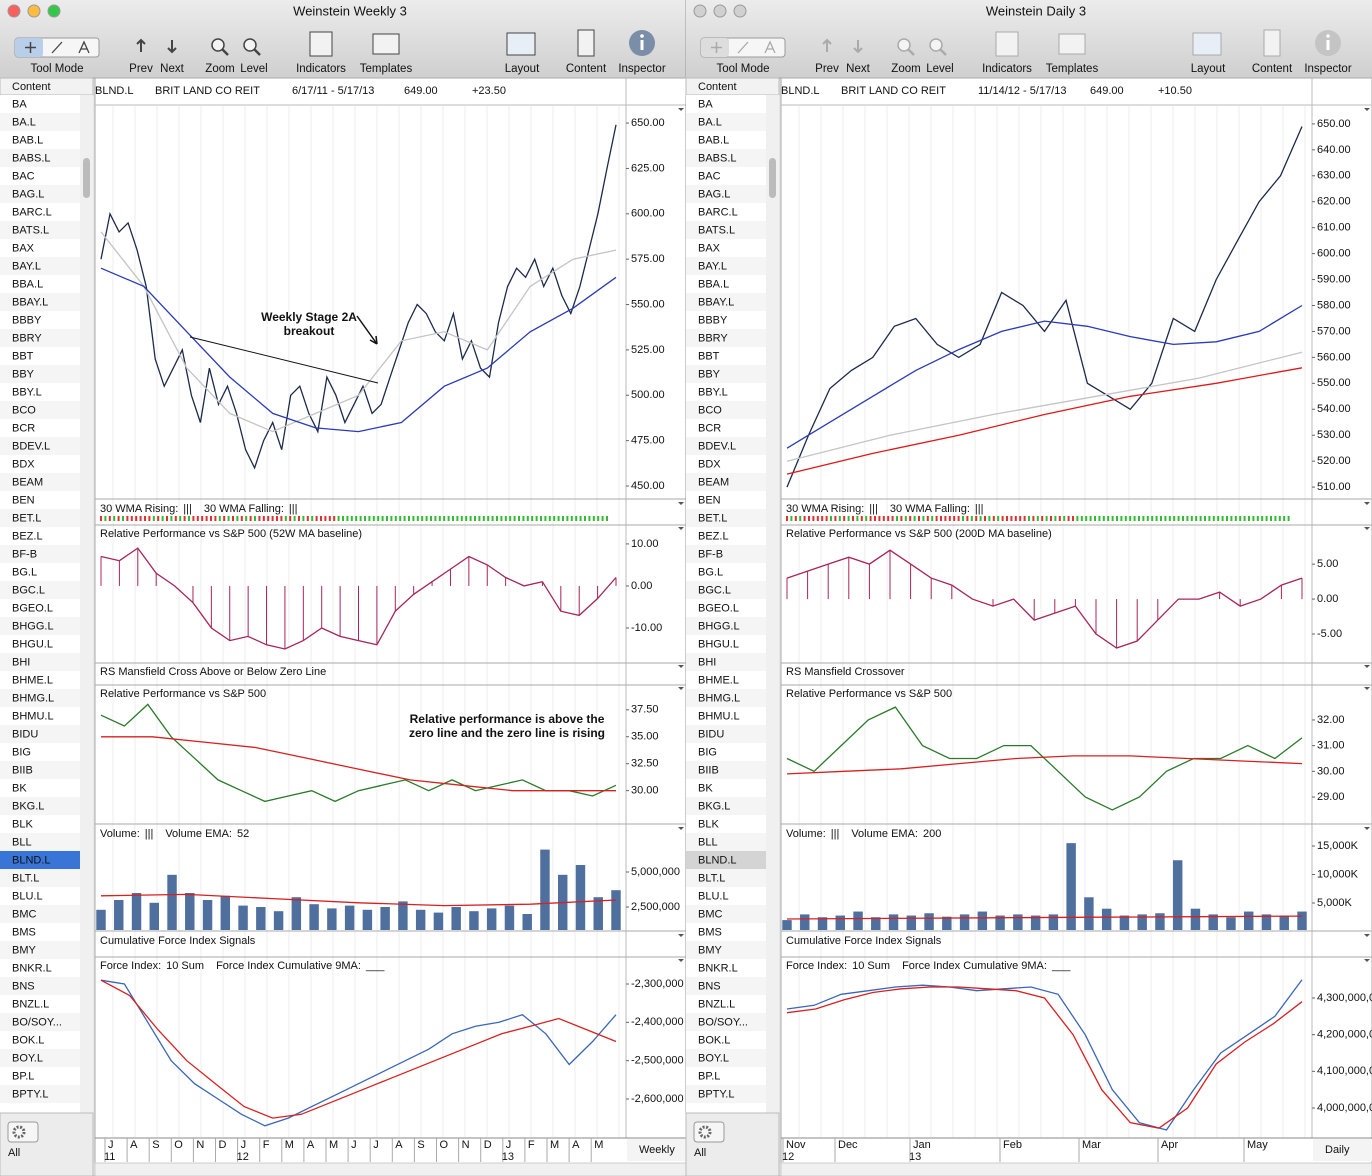  What do you see at coordinates (827, 69) in the screenshot?
I see `toolbar-label: Prev` at bounding box center [827, 69].